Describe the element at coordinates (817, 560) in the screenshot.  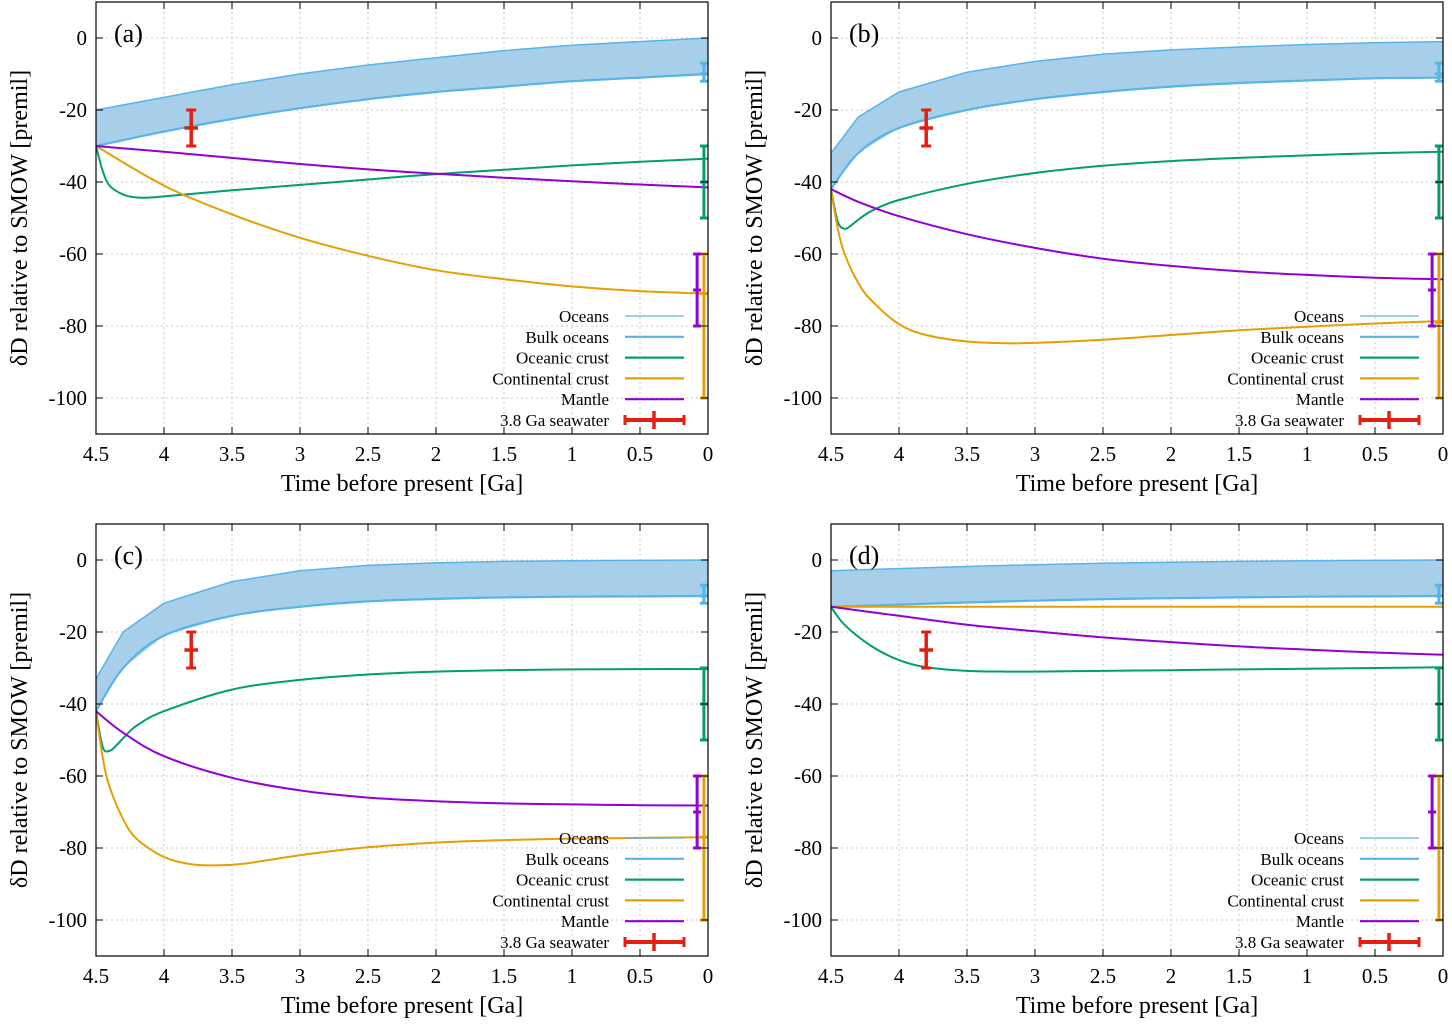
I see `y-tick-label: 0` at that location.